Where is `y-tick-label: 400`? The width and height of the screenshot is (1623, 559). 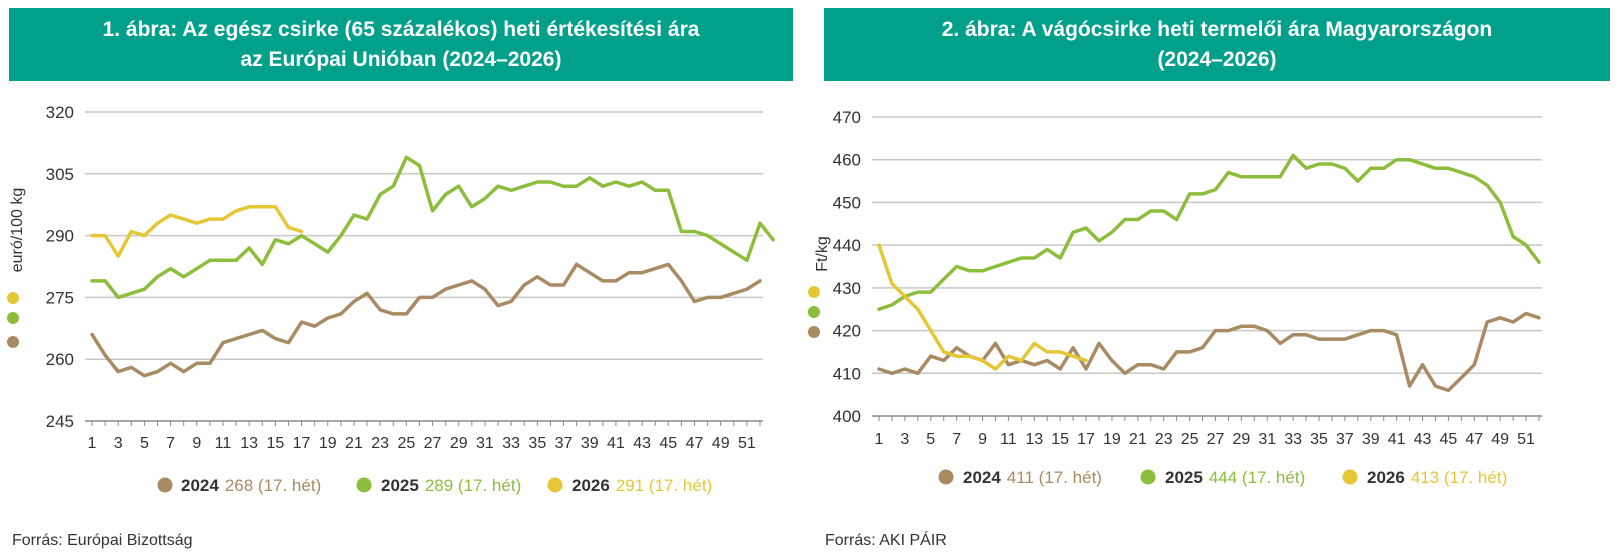 y-tick-label: 400 is located at coordinates (847, 416).